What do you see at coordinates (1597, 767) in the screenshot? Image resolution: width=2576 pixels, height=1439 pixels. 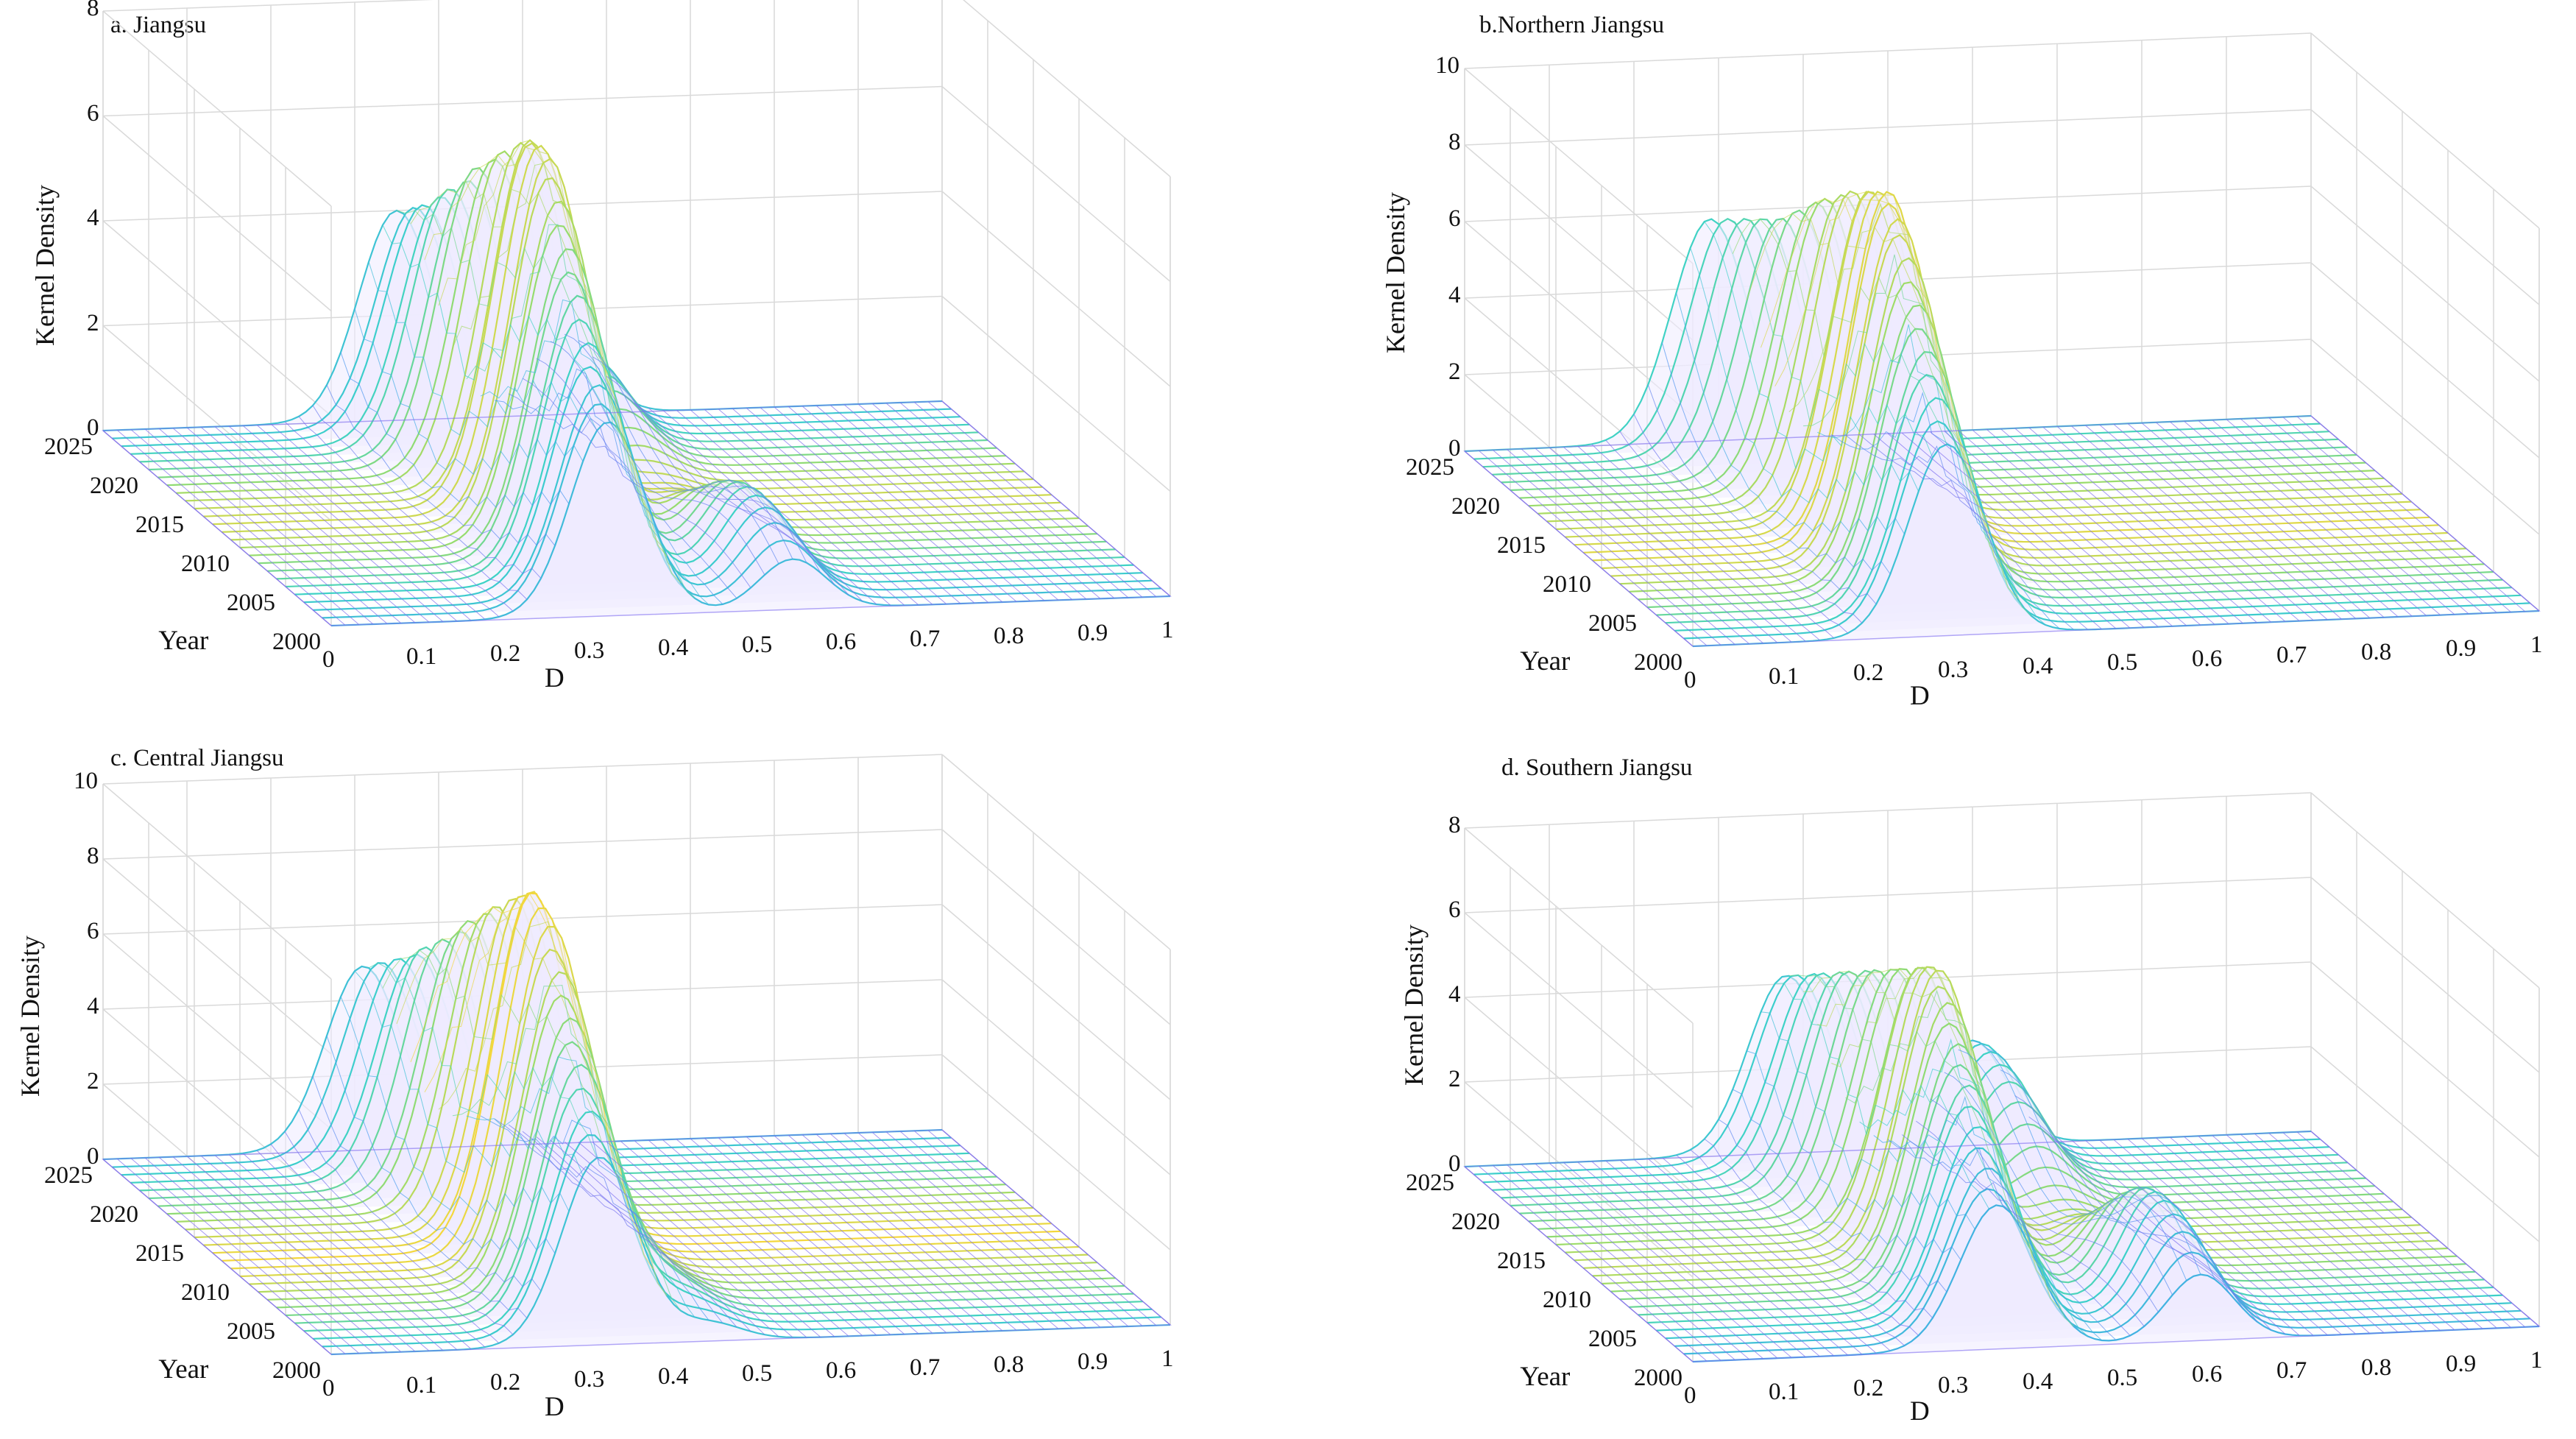 I see `panel-title: d. Southern Jiangsu` at bounding box center [1597, 767].